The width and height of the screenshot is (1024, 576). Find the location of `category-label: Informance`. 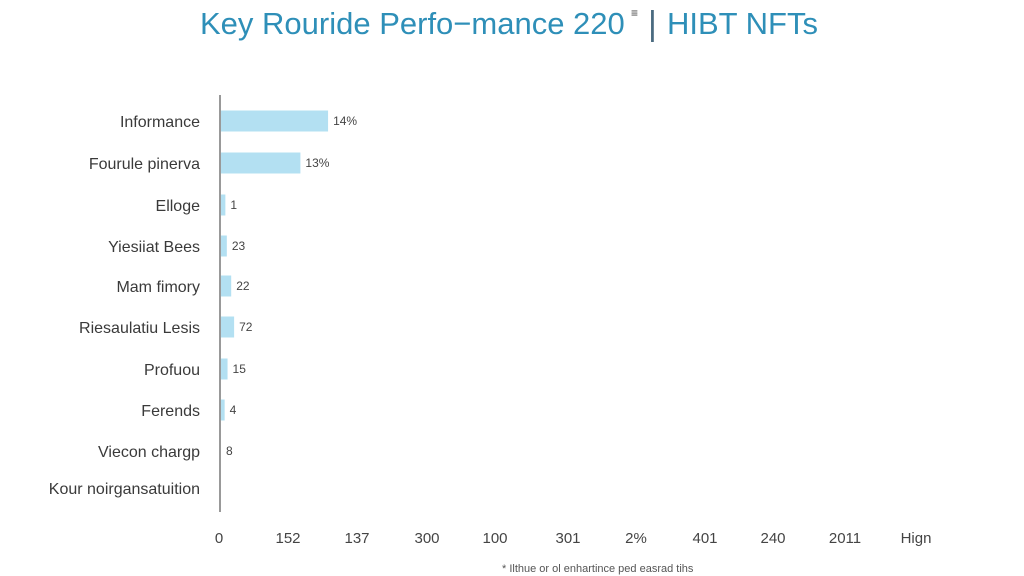

category-label: Informance is located at coordinates (160, 122).